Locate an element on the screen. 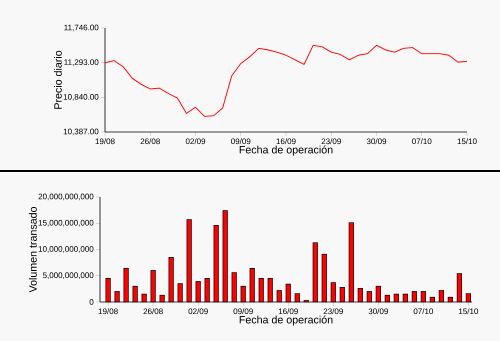 Image resolution: width=500 pixels, height=341 pixels. y-tick-label: 0 is located at coordinates (92, 302).